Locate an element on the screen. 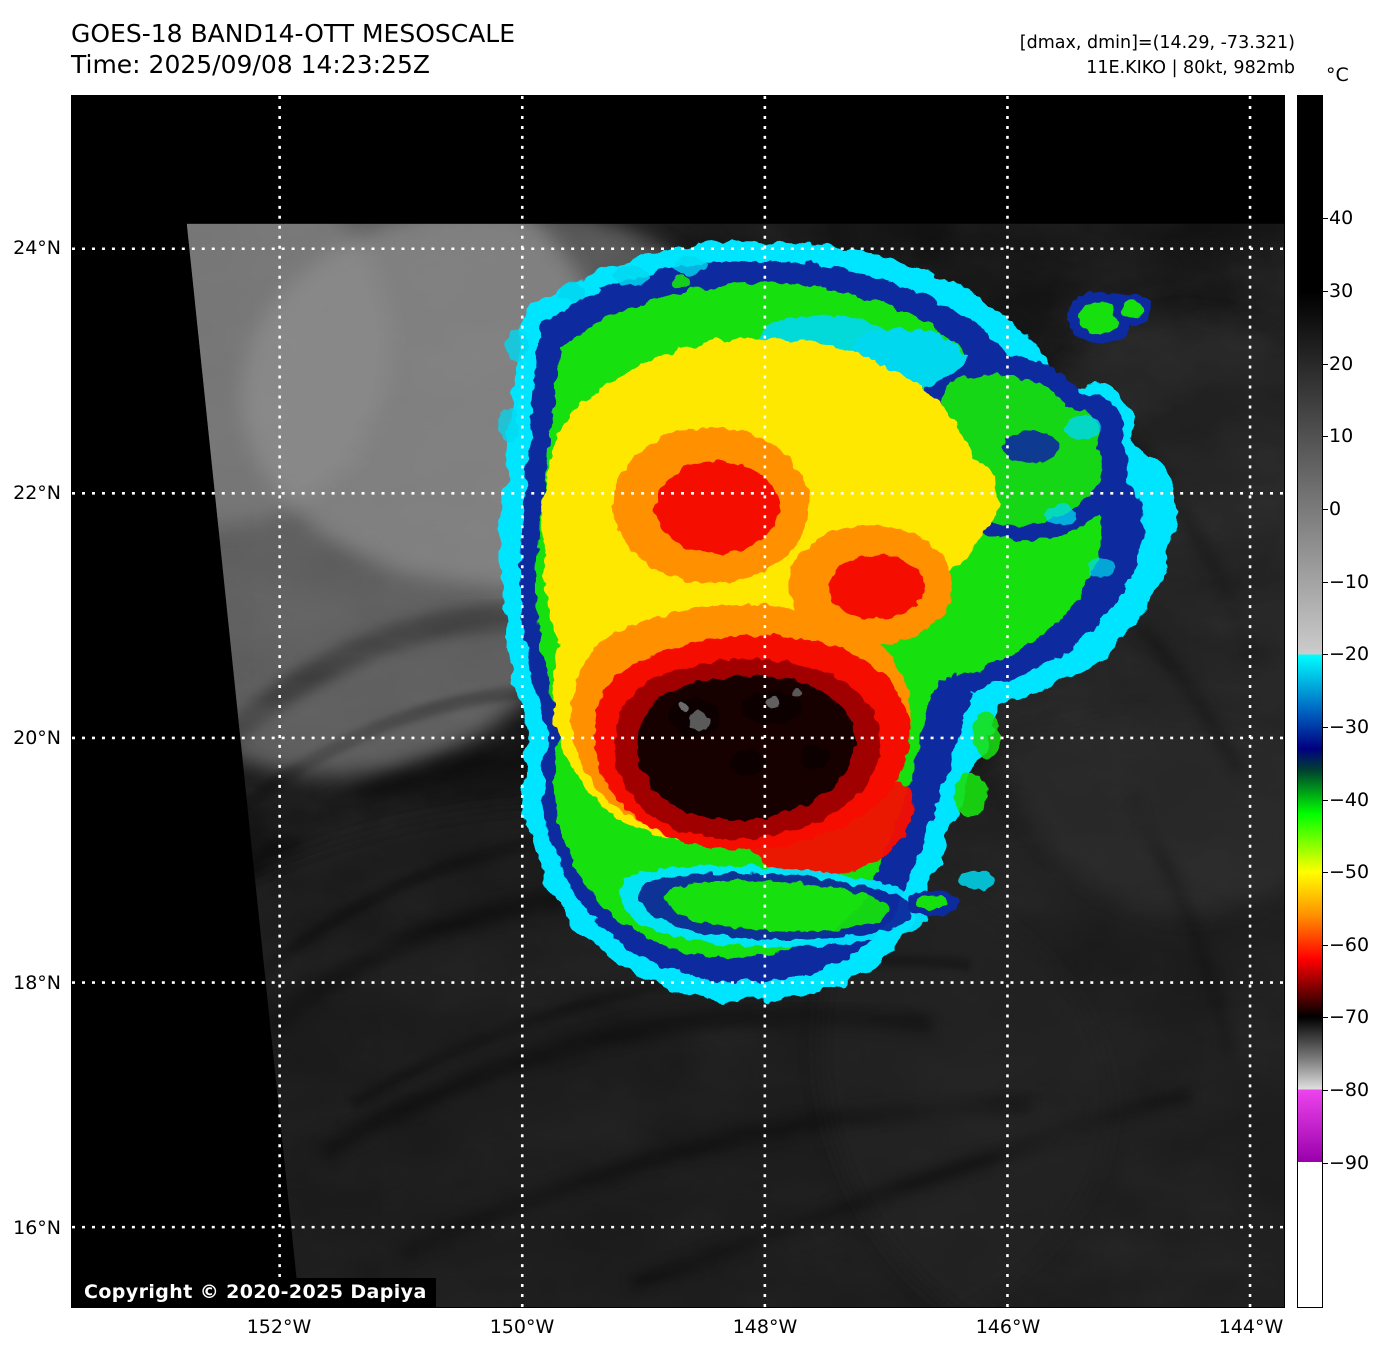 This screenshot has height=1359, width=1390. colorbar-tick-label: 30 is located at coordinates (1341, 291).